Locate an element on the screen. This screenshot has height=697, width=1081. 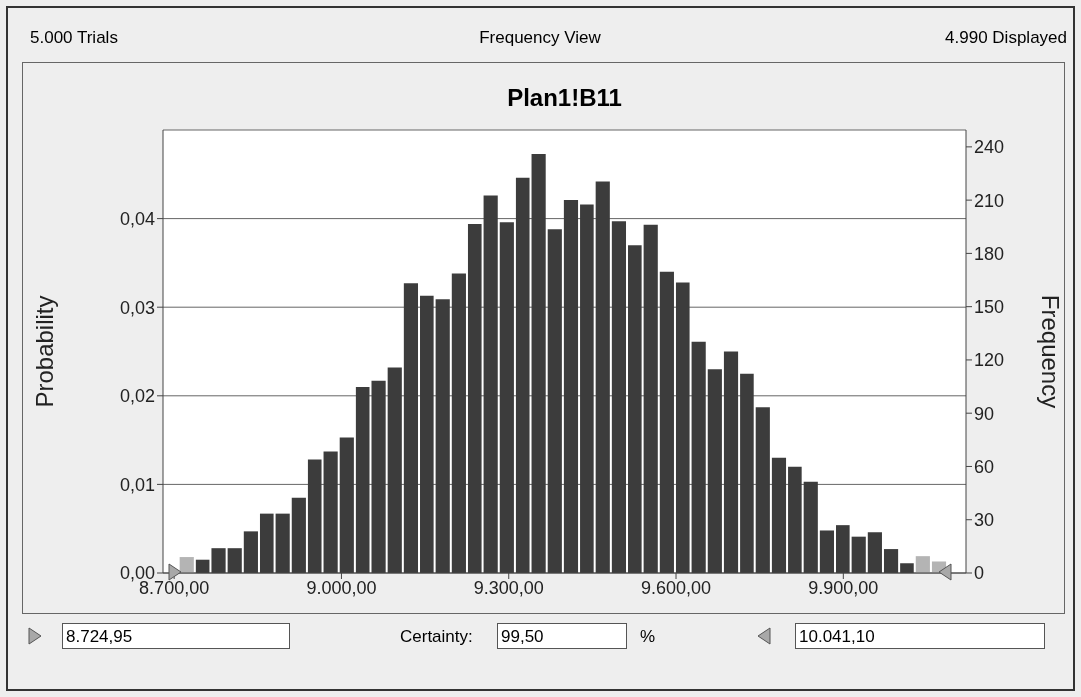
y2-tick-label: 150 is located at coordinates (989, 307).